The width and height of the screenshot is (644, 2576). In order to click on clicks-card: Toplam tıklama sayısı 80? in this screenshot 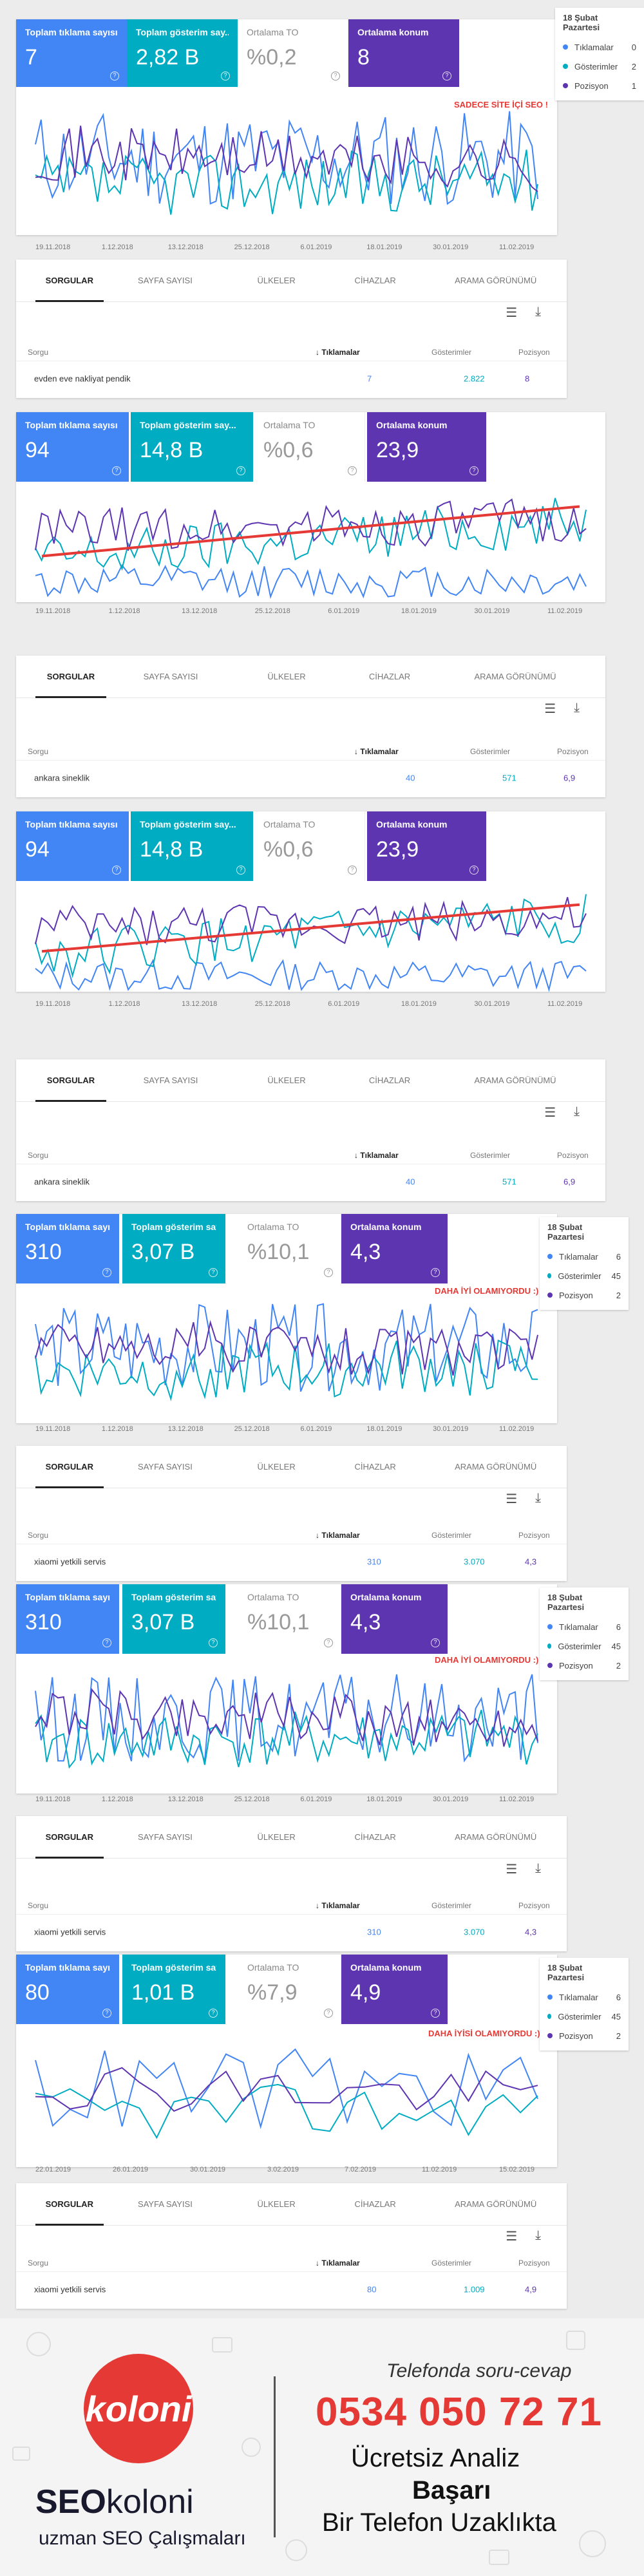, I will do `click(67, 1989)`.